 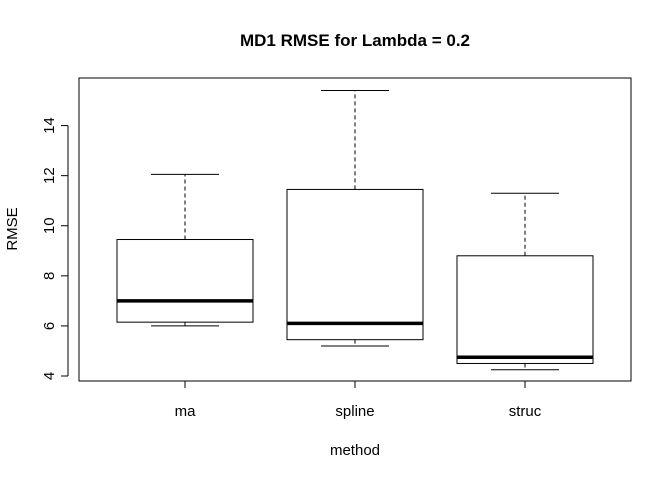 I want to click on x-tick-label-spline: spline, so click(x=354, y=411).